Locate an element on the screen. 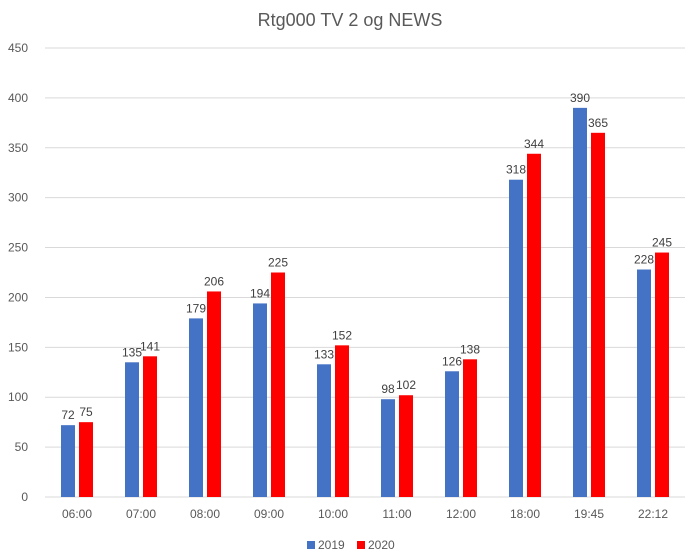 This screenshot has width=700, height=560. data-label: 141 is located at coordinates (150, 346).